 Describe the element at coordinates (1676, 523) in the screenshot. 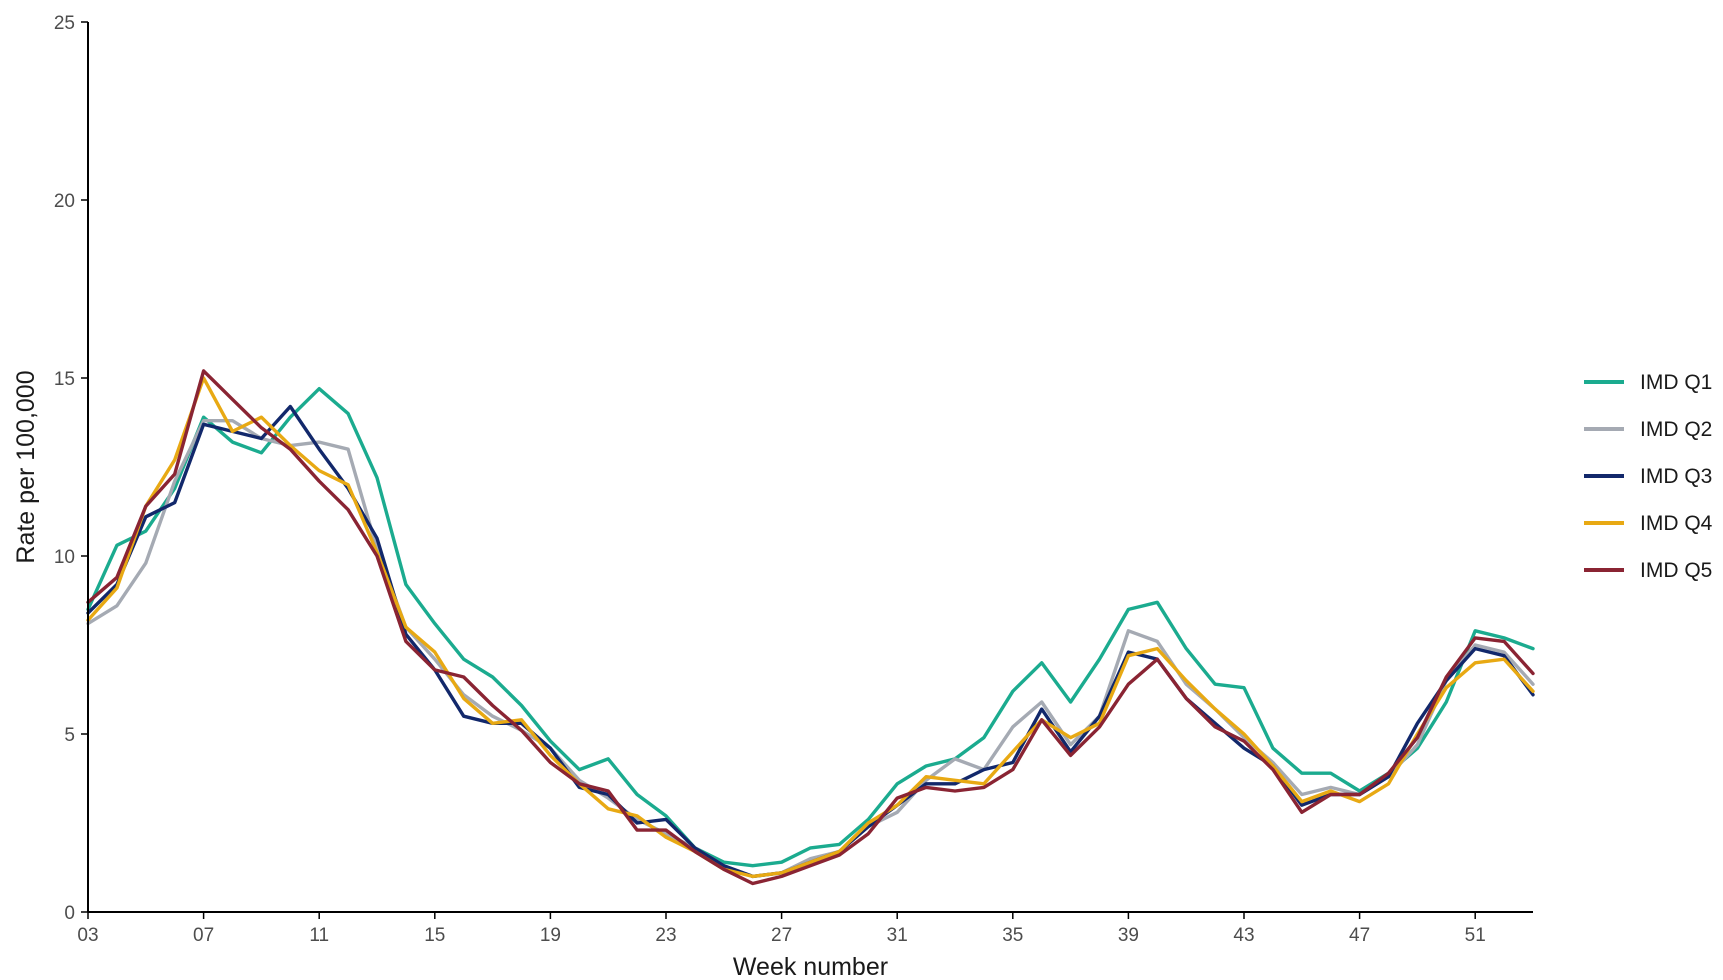

I see `legend-label-imd-q4: IMD Q4` at that location.